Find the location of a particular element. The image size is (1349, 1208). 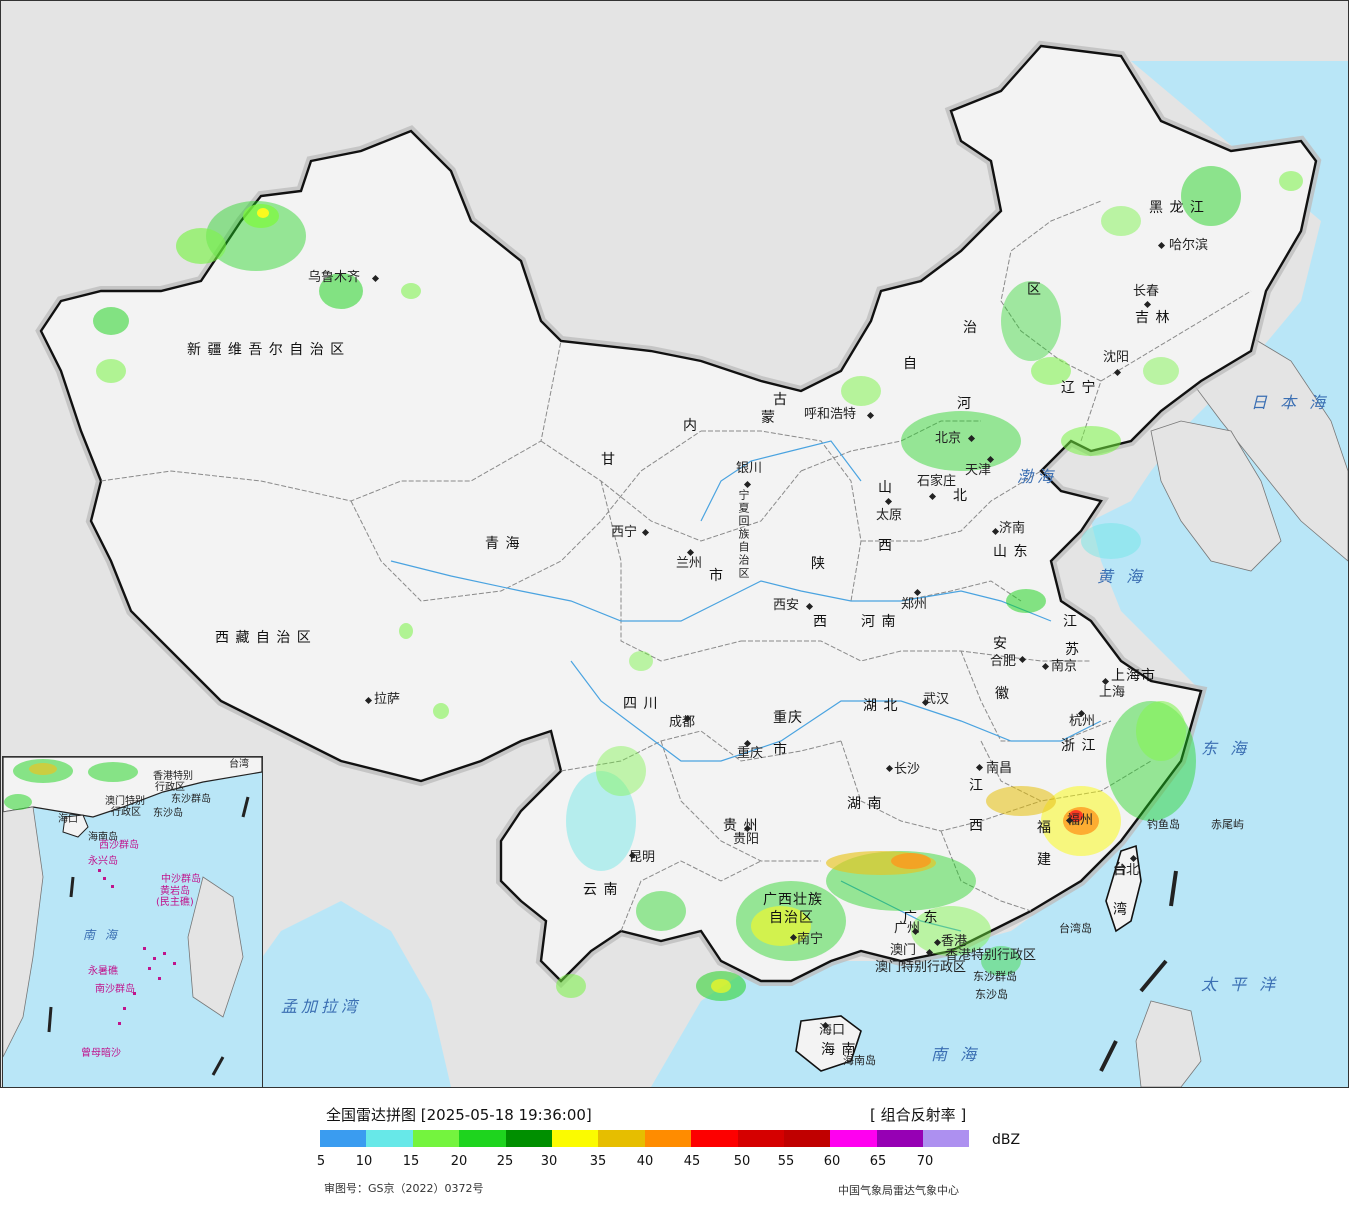

legend-tick-label: 55 is located at coordinates (786, 1161).